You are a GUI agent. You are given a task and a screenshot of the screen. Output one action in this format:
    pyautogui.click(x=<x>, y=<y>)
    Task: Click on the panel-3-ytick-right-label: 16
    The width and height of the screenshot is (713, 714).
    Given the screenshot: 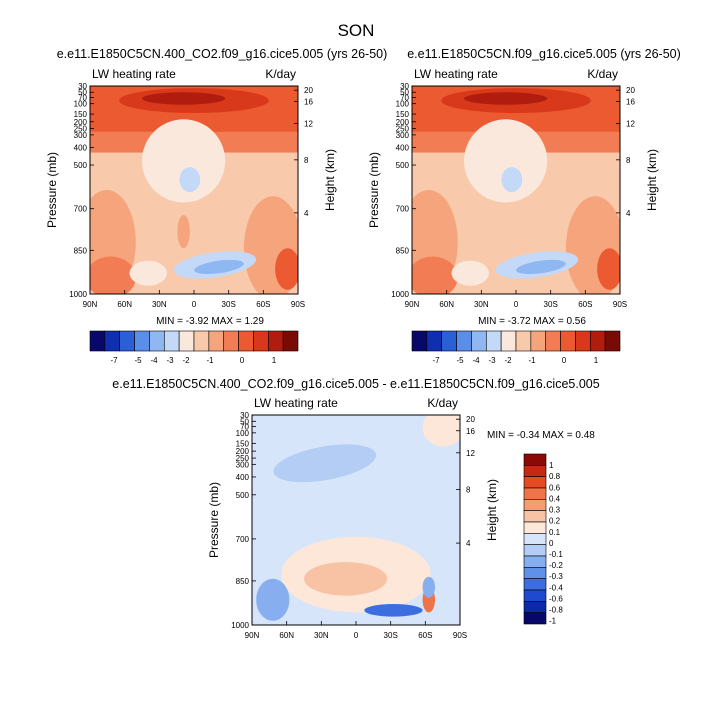 What is the action you would take?
    pyautogui.click(x=470, y=431)
    